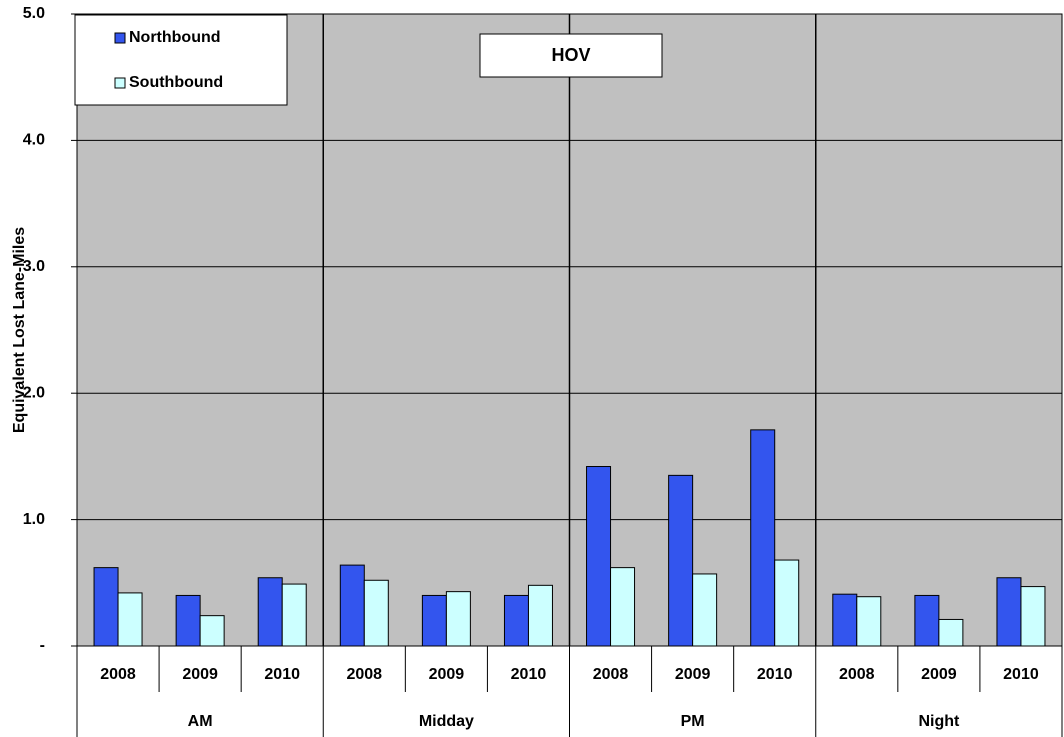 This screenshot has height=737, width=1064. What do you see at coordinates (446, 721) in the screenshot?
I see `group-label: Midday` at bounding box center [446, 721].